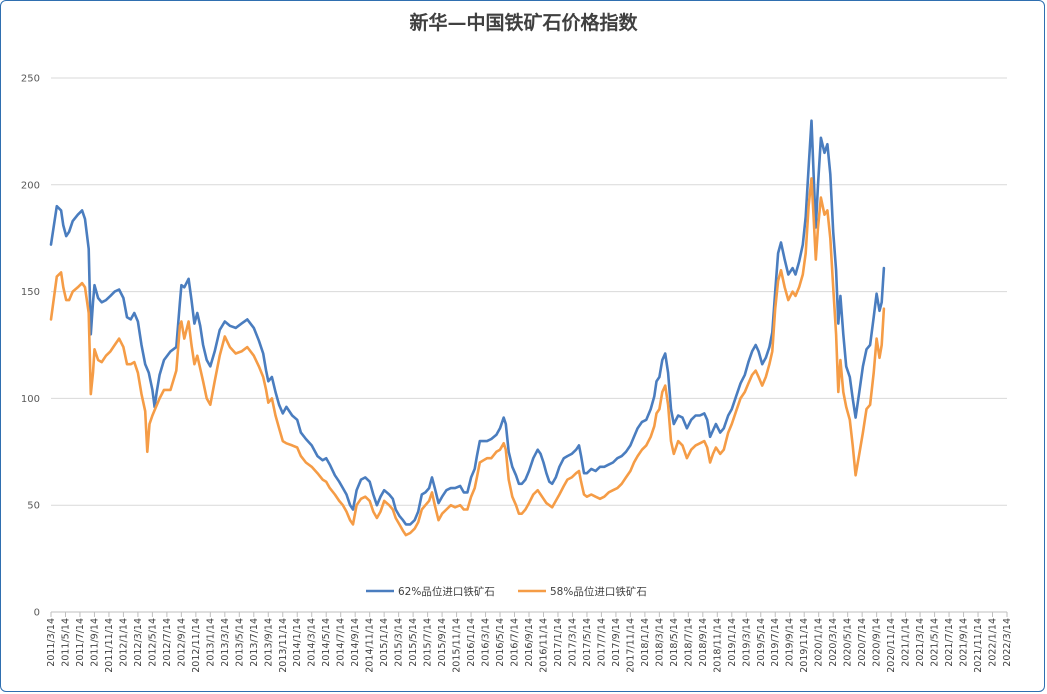 The width and height of the screenshot is (1047, 694). What do you see at coordinates (341, 642) in the screenshot?
I see `x-tick-label: 2014/7/14` at bounding box center [341, 642].